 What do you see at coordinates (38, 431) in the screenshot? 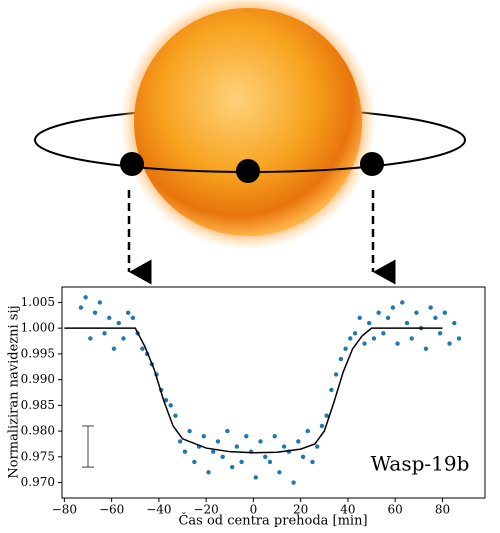
I see `y-tick-label: 0.980` at bounding box center [38, 431].